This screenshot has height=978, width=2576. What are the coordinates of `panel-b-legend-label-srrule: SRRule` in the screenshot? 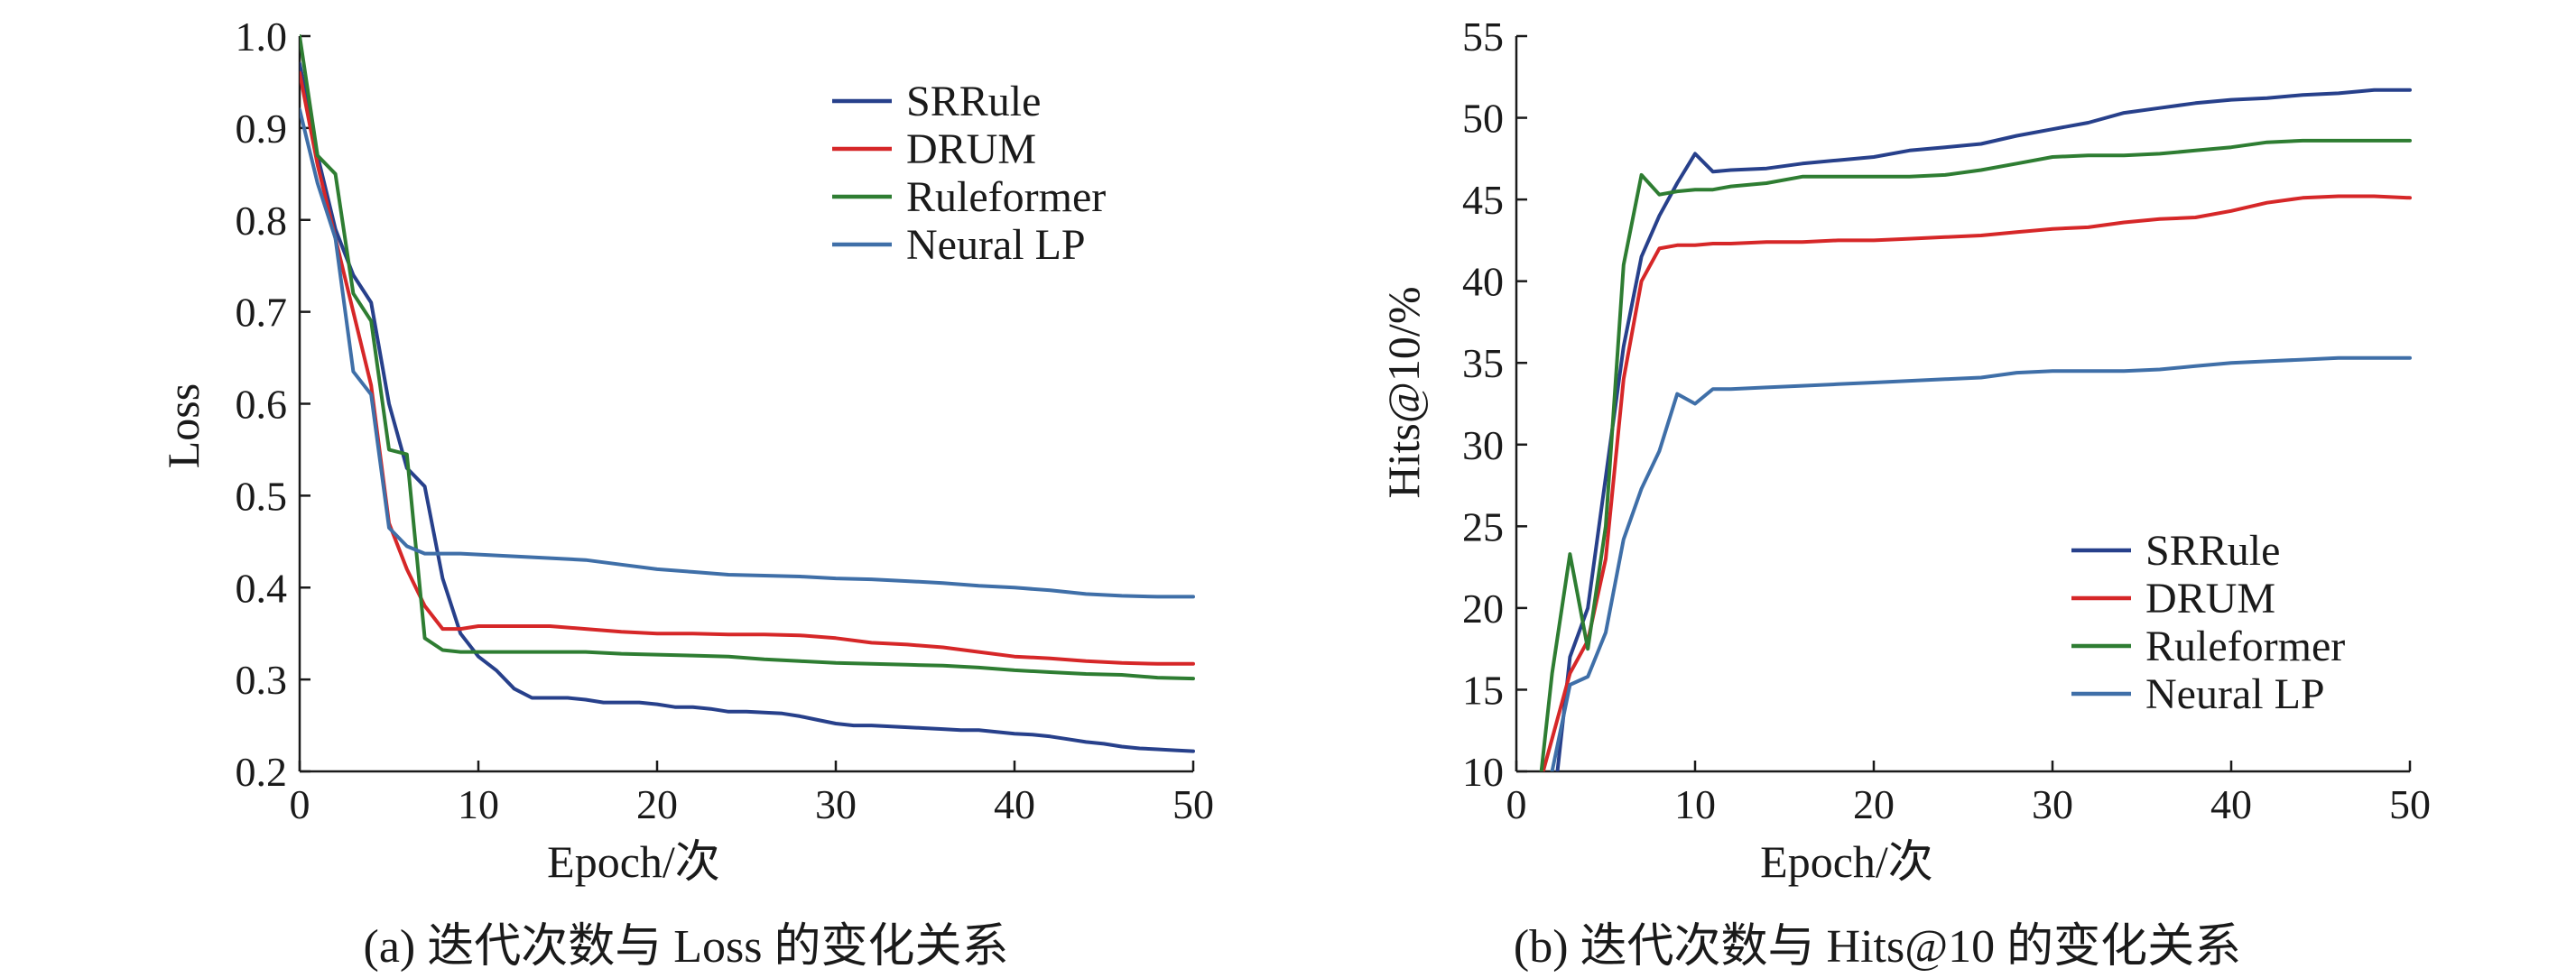 It's located at (2212, 551).